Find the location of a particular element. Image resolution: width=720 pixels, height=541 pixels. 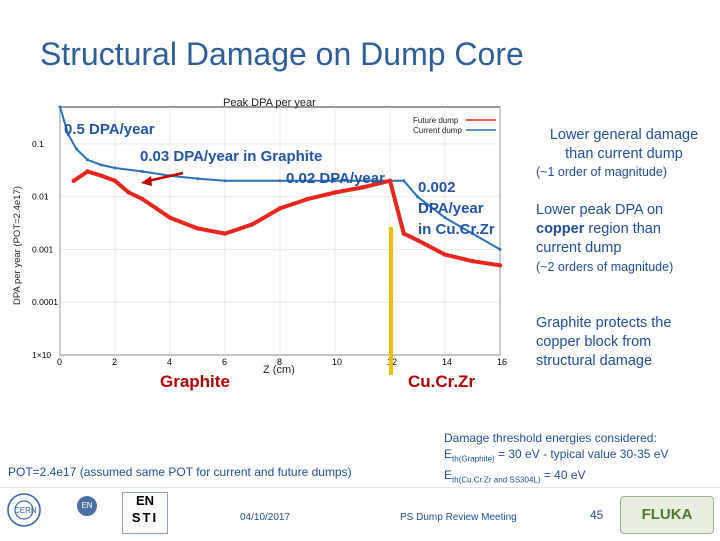

chart-title: Peak DPA per year is located at coordinates (269, 103).